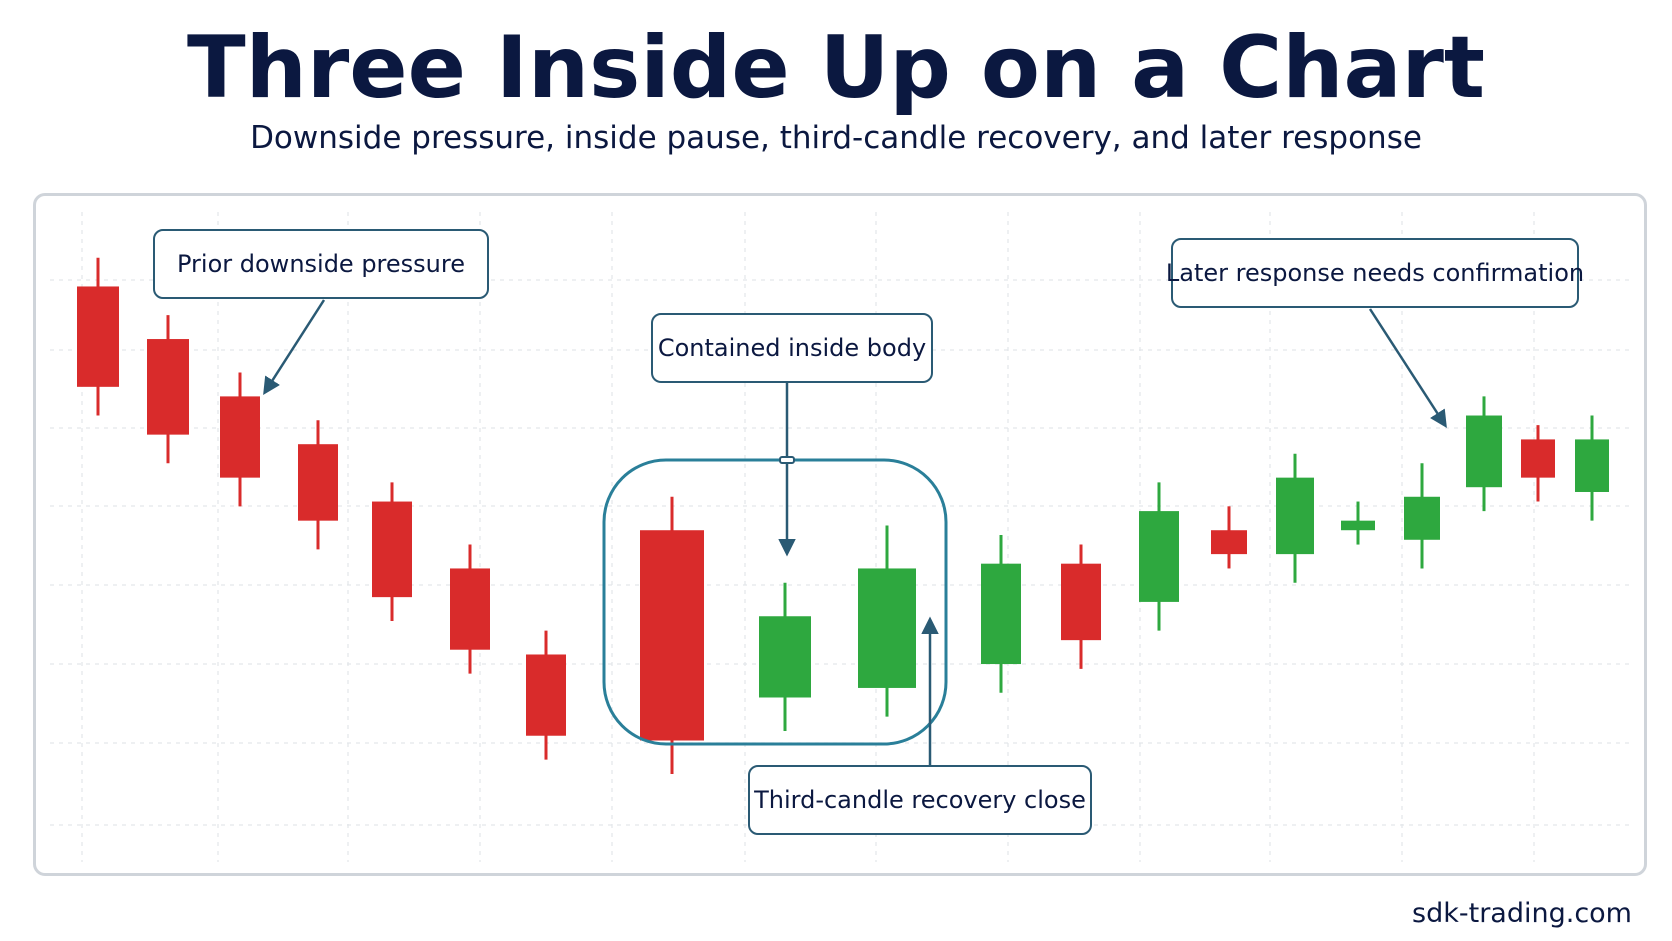  I want to click on candle-8-bearish, so click(672, 635).